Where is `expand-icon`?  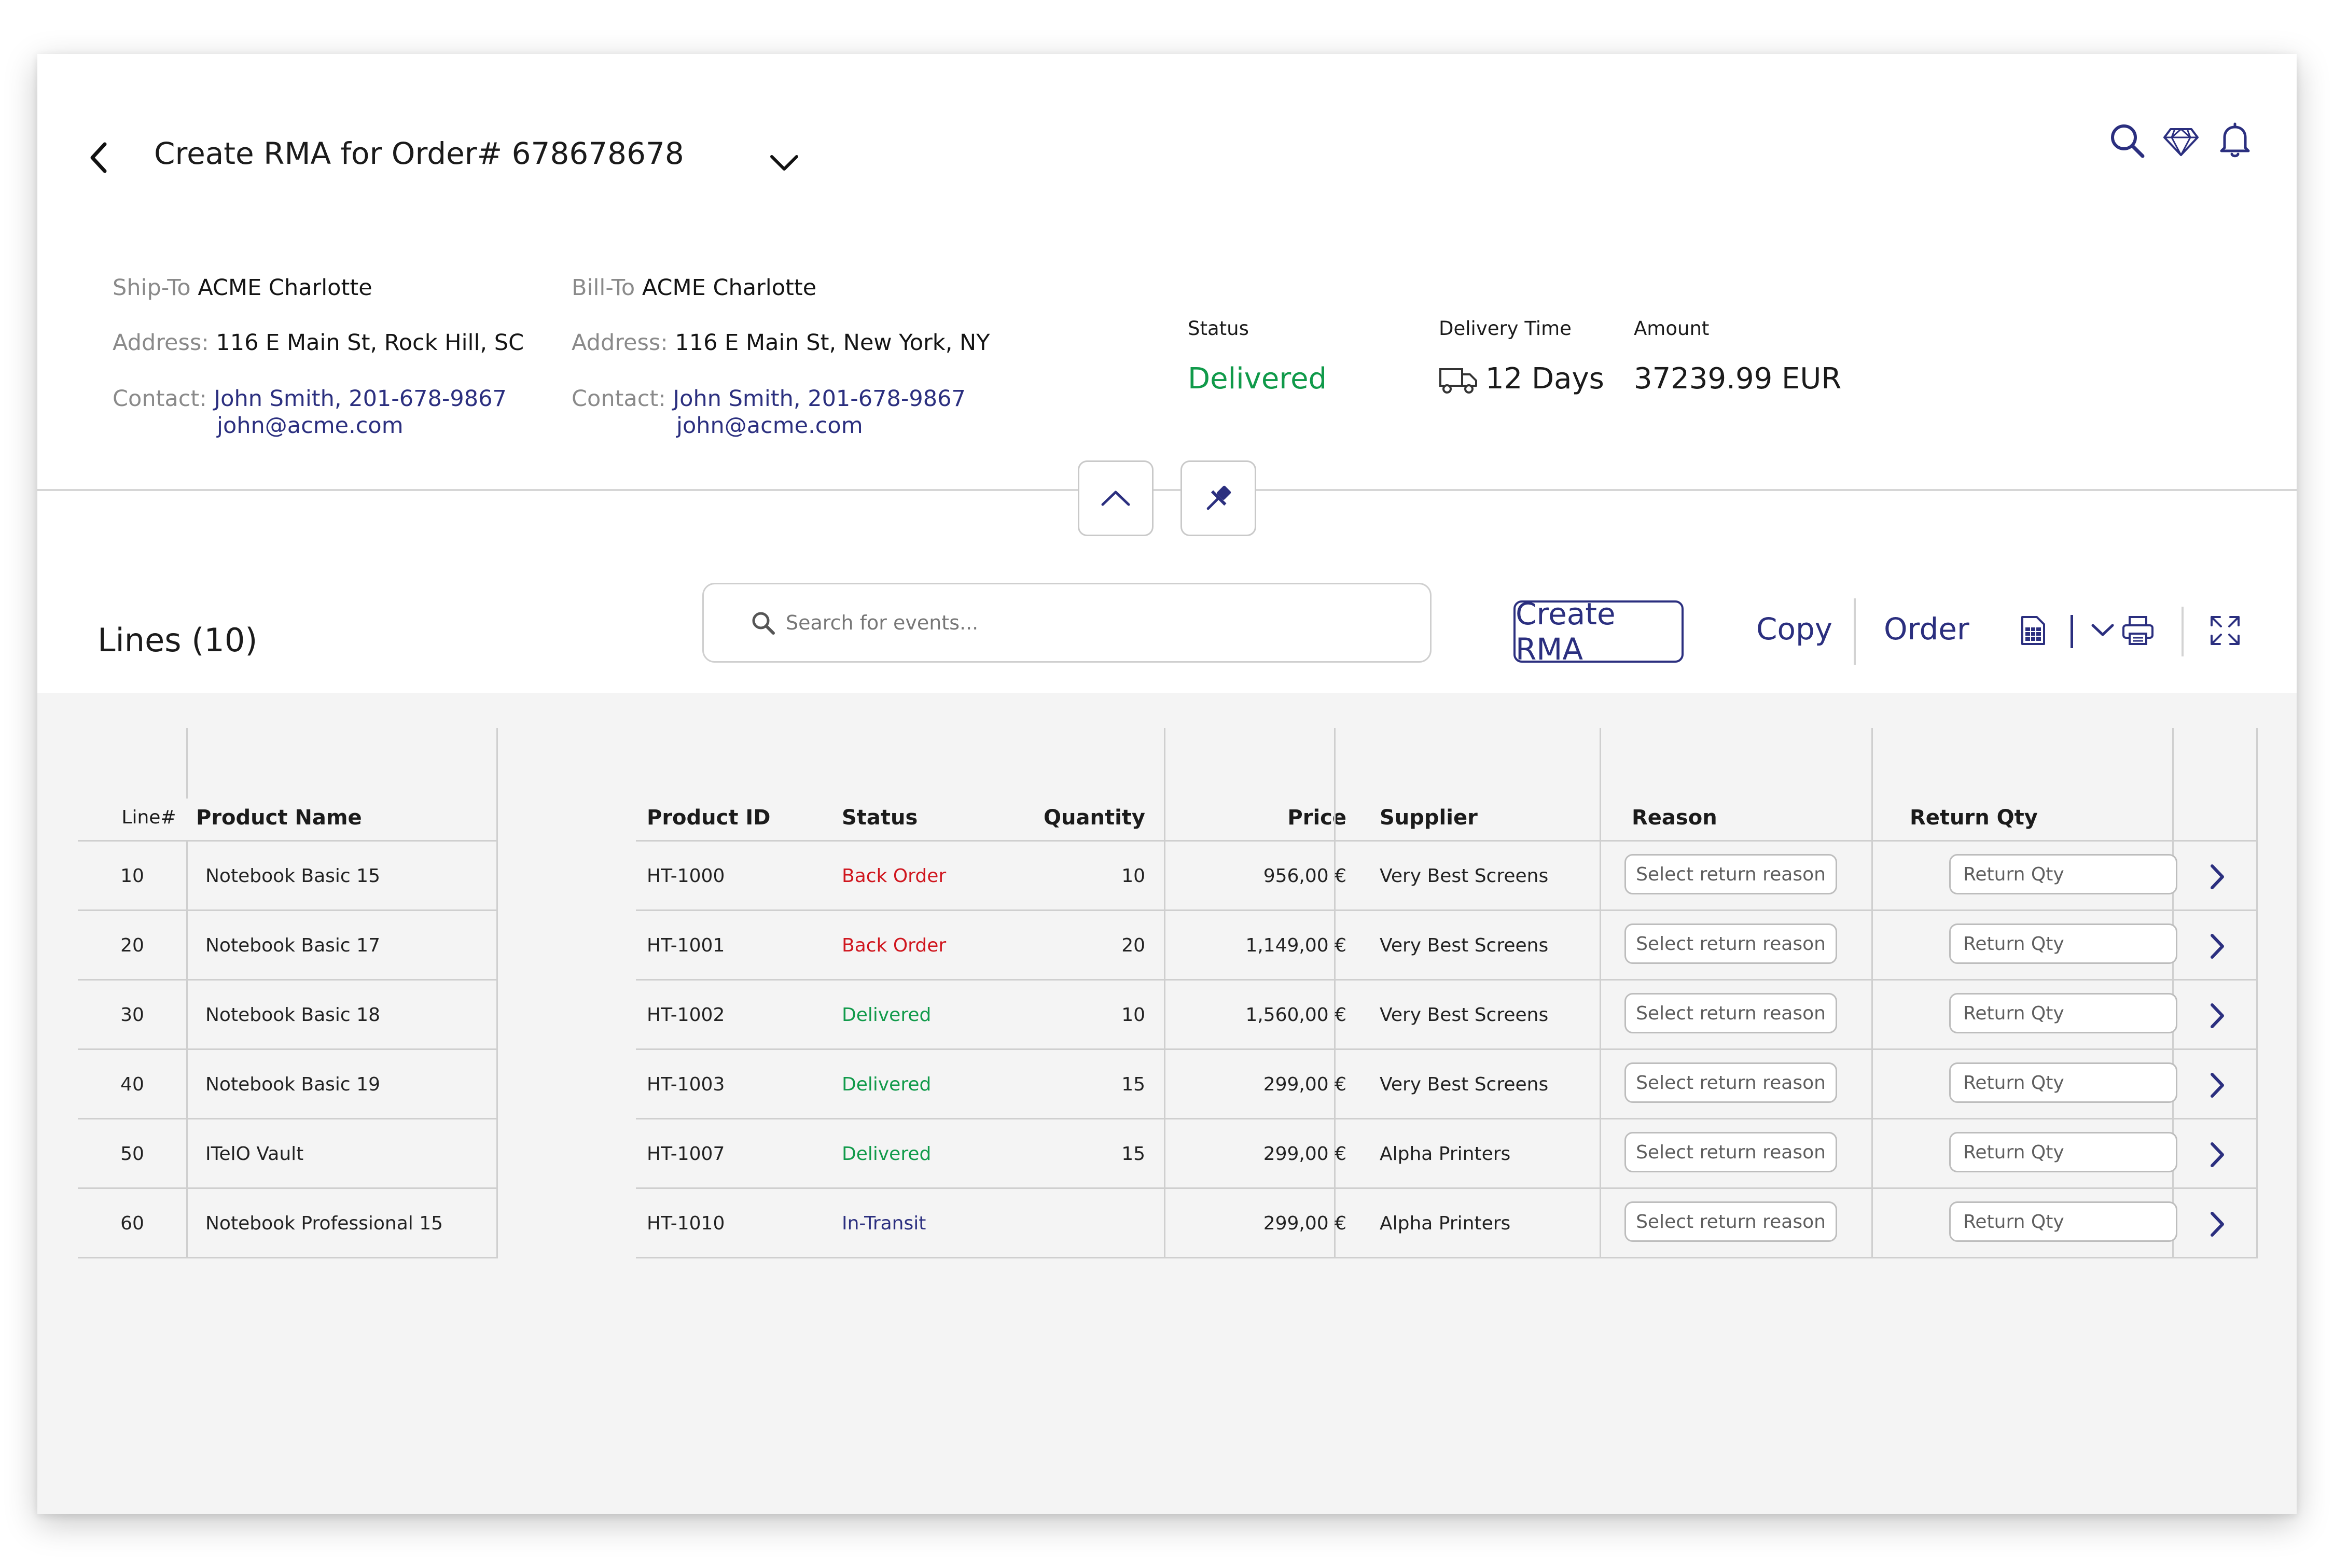
expand-icon is located at coordinates (2226, 630).